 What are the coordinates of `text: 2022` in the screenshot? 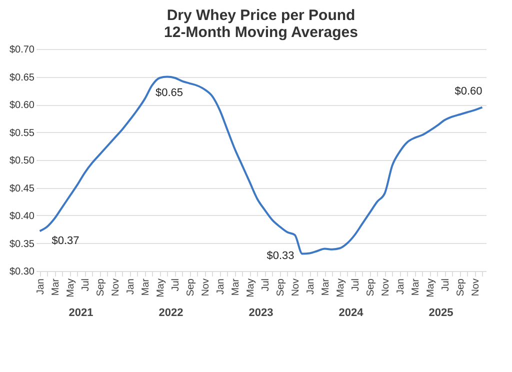 It's located at (171, 313).